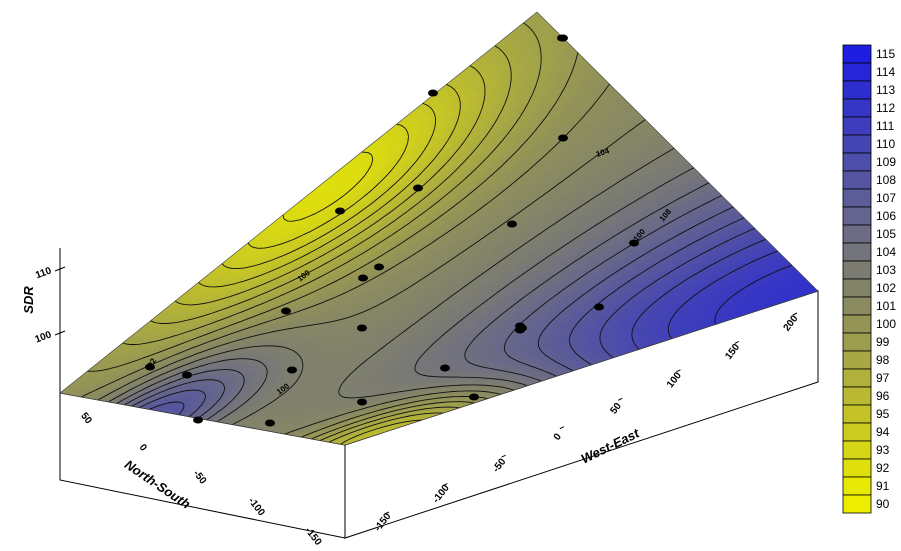  I want to click on colorbar-label: 92, so click(883, 468).